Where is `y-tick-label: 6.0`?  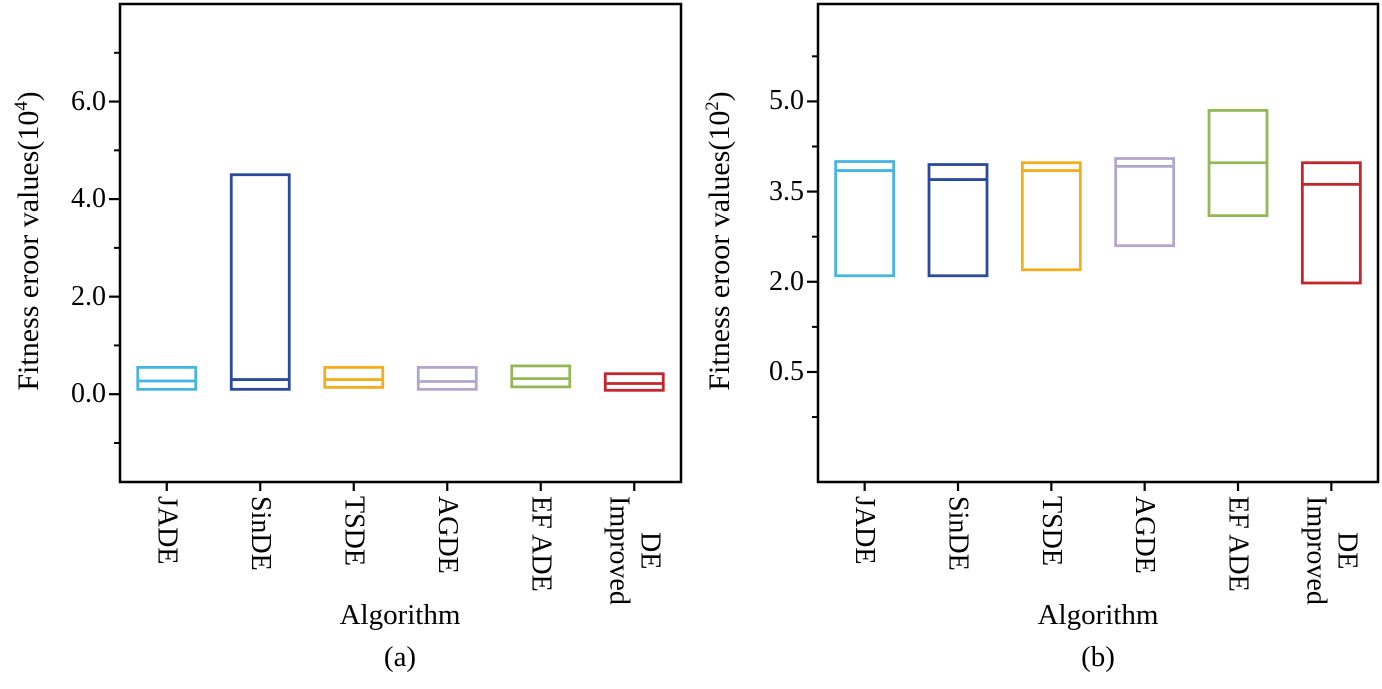
y-tick-label: 6.0 is located at coordinates (88, 101).